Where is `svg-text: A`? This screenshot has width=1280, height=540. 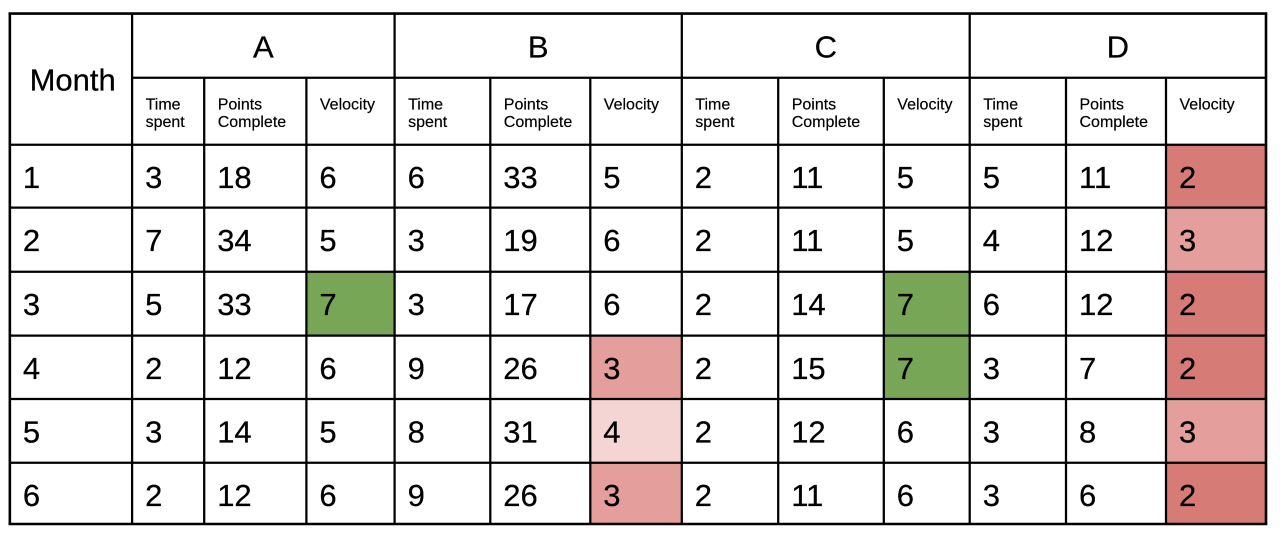
svg-text: A is located at coordinates (263, 47).